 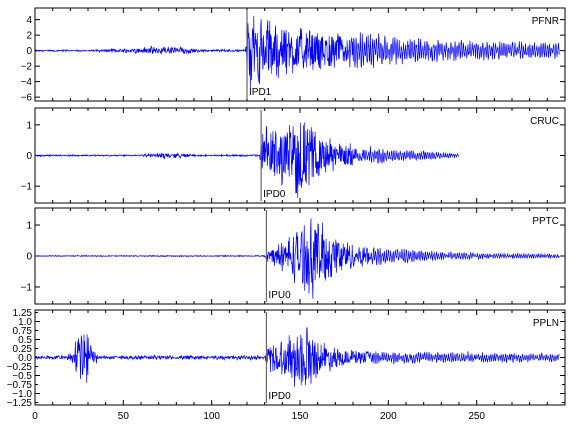 I want to click on station-label: PPLN, so click(x=546, y=323).